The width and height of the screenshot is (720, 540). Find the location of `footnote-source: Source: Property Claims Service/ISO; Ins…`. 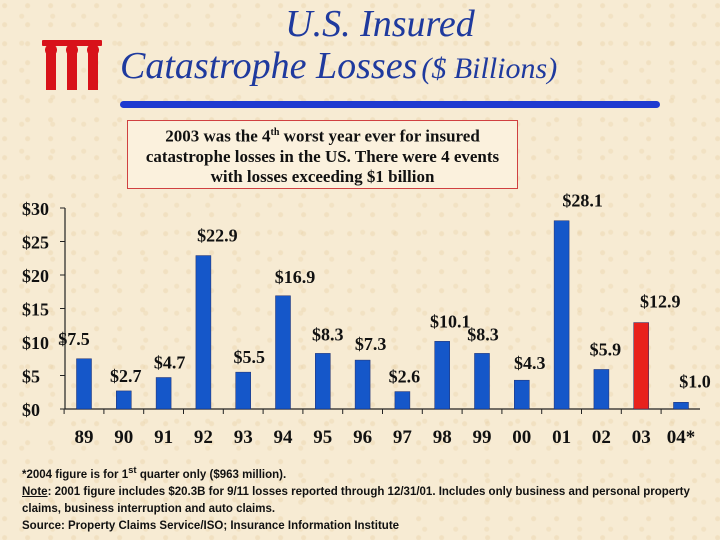

footnote-source: Source: Property Claims Service/ISO; Ins… is located at coordinates (211, 525).